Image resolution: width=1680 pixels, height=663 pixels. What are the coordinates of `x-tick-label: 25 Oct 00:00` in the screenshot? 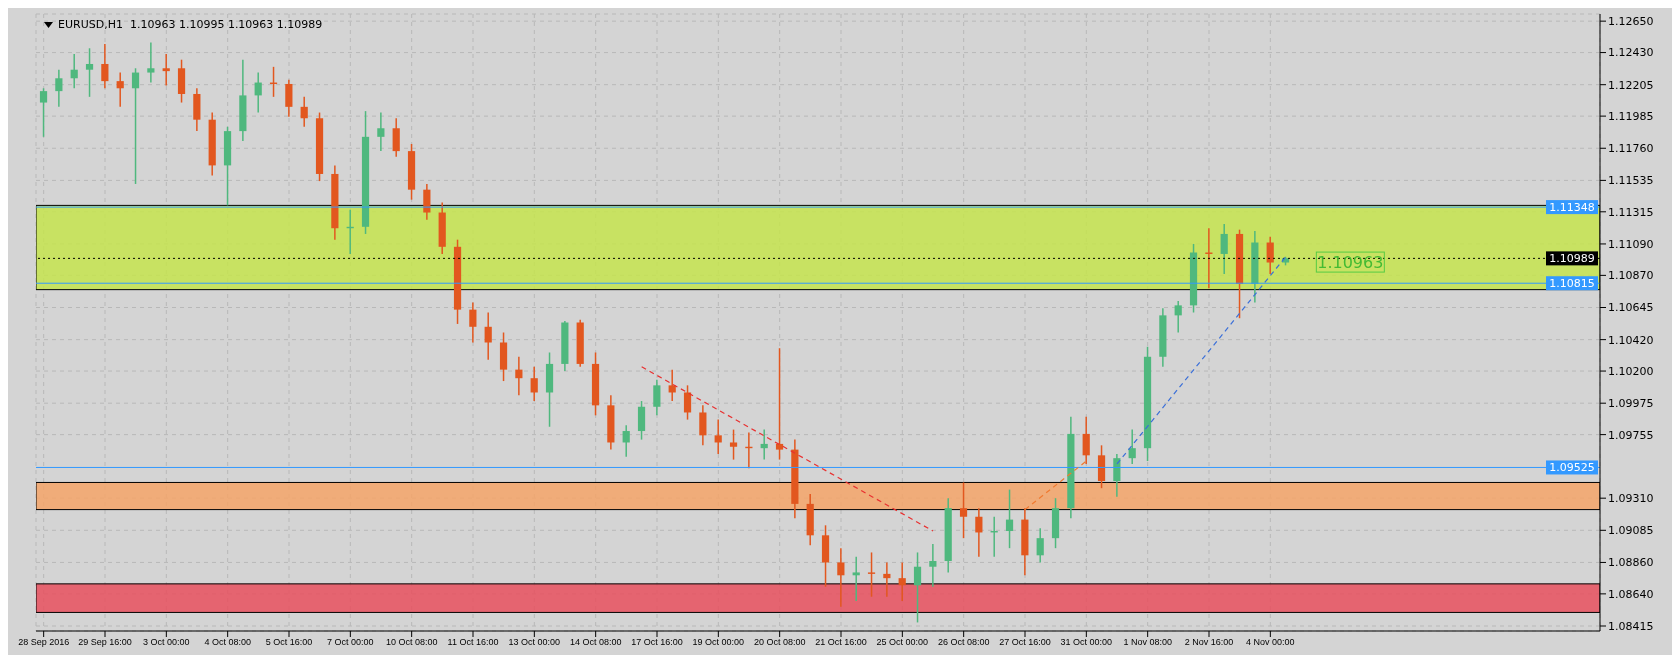 It's located at (902, 642).